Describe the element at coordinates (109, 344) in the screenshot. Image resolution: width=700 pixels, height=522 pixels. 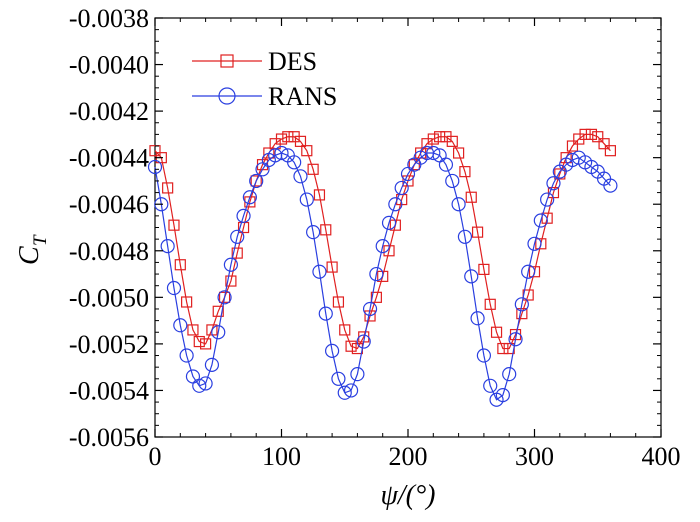
I see `y-tick-label: -0.0052` at that location.